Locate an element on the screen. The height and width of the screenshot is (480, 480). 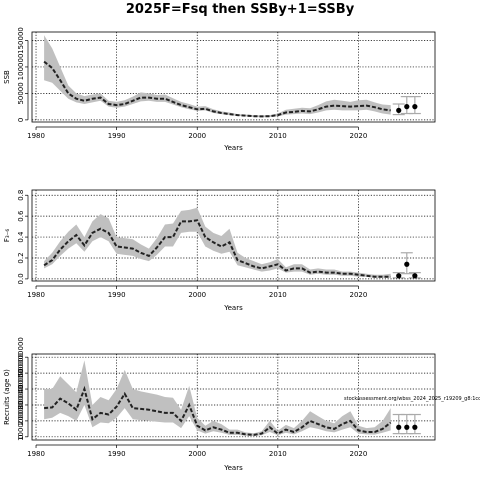
y-tick-label: 0.6 is located at coordinates (21, 216).